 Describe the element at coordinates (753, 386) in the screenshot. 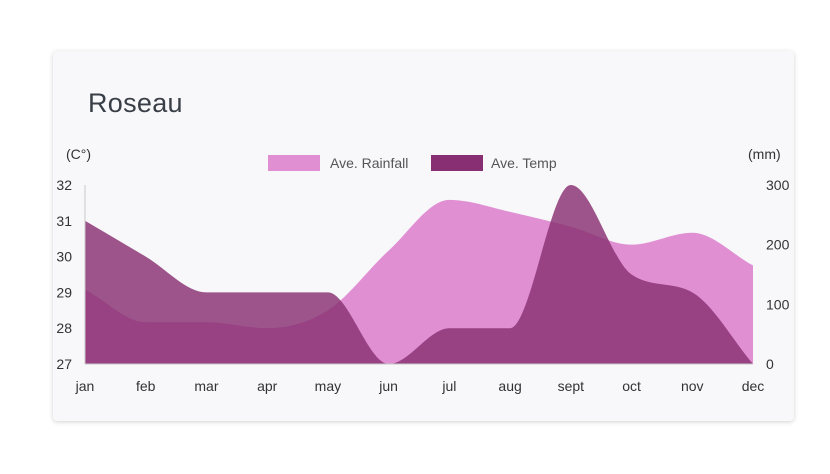

I see `x-tick-label: dec` at that location.